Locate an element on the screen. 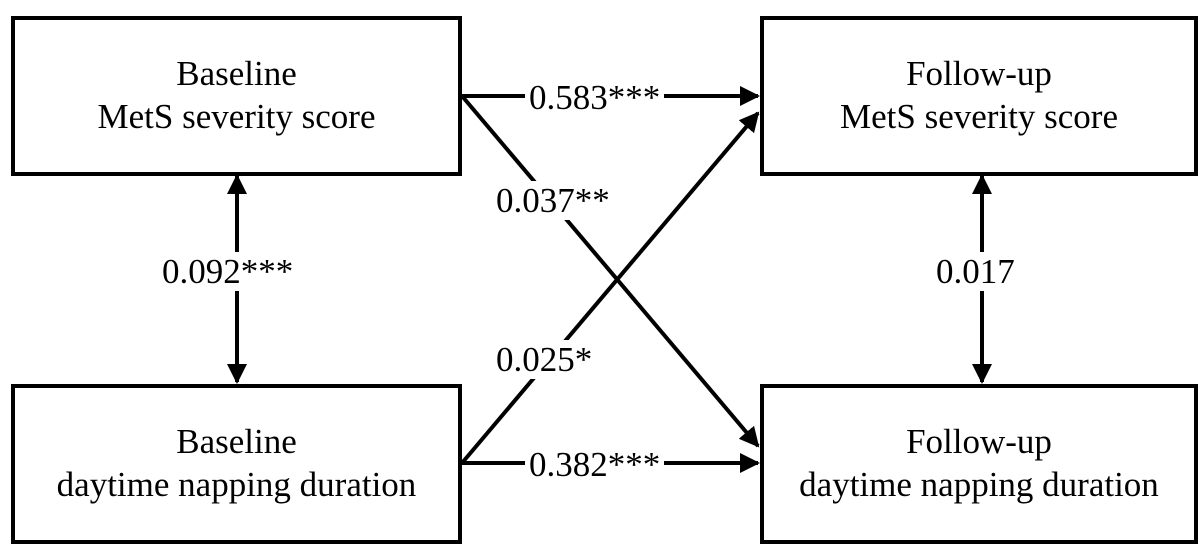 This screenshot has width=1198, height=544. coef-baseline-correlation: 0.092*** is located at coordinates (227, 271).